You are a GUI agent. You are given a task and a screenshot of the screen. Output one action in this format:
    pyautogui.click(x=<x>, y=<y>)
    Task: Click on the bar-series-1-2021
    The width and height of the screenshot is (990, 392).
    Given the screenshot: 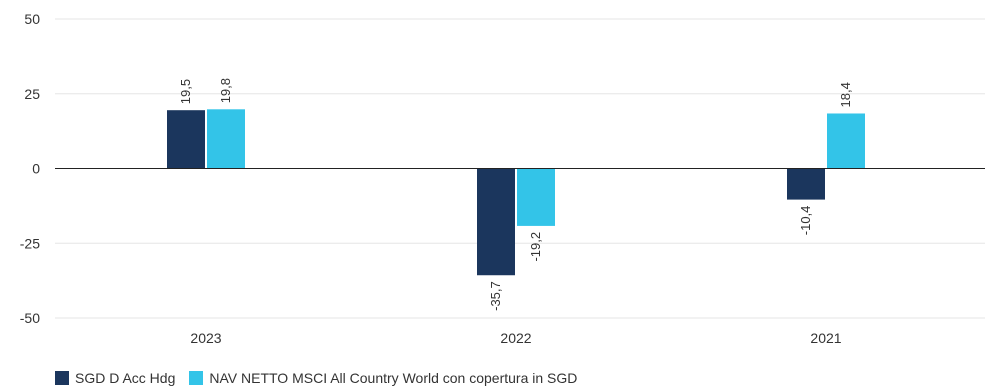 What is the action you would take?
    pyautogui.click(x=806, y=184)
    